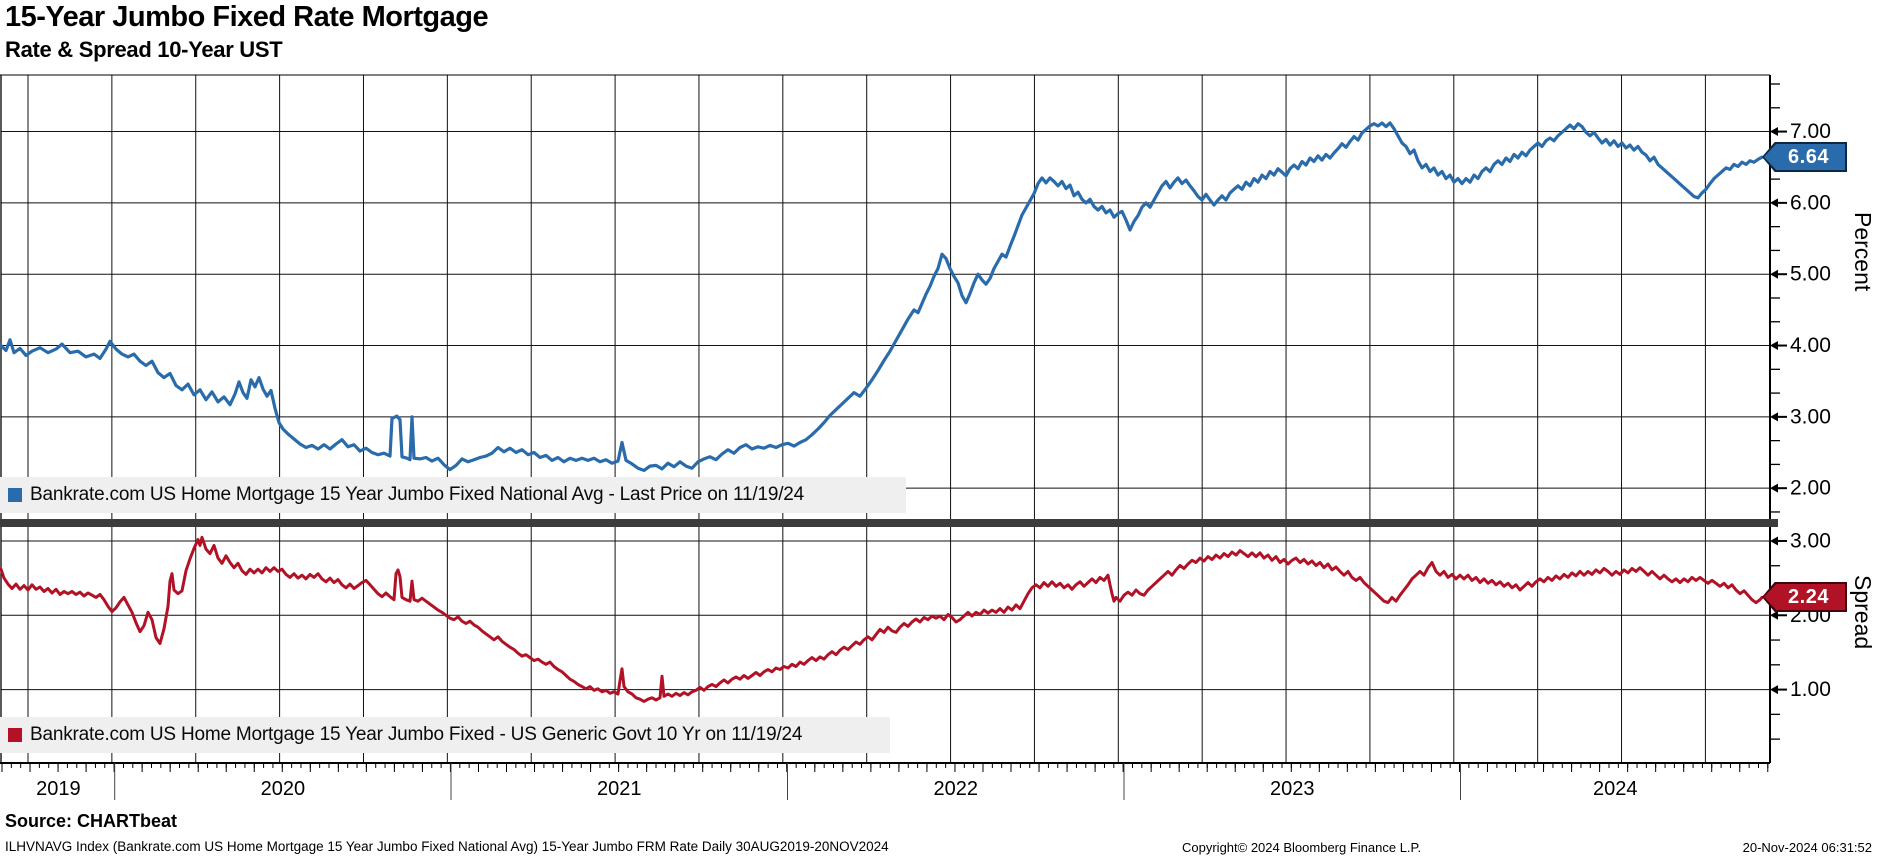 This screenshot has width=1877, height=859. What do you see at coordinates (144, 49) in the screenshot?
I see `chart-subtitle: Rate & Spread 10-Year UST` at bounding box center [144, 49].